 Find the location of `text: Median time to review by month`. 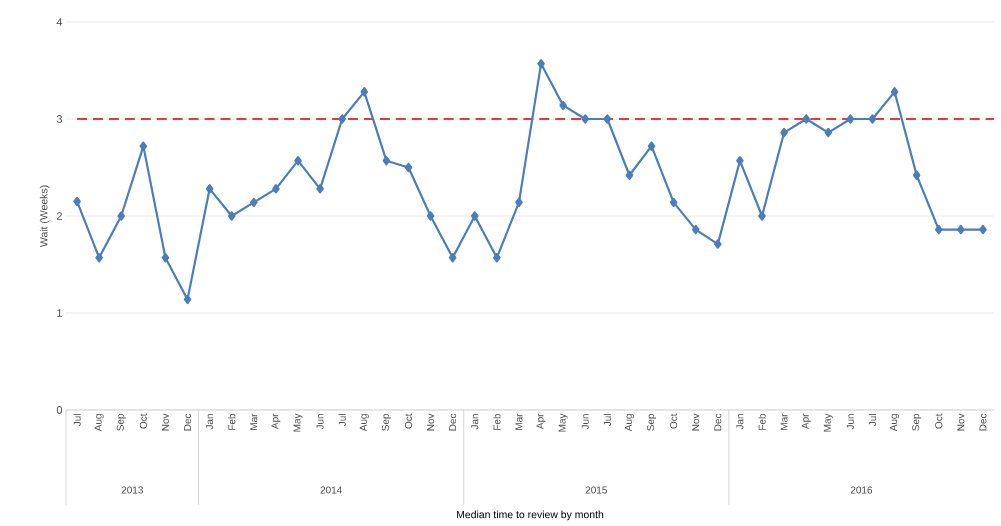

text: Median time to review by month is located at coordinates (530, 515).